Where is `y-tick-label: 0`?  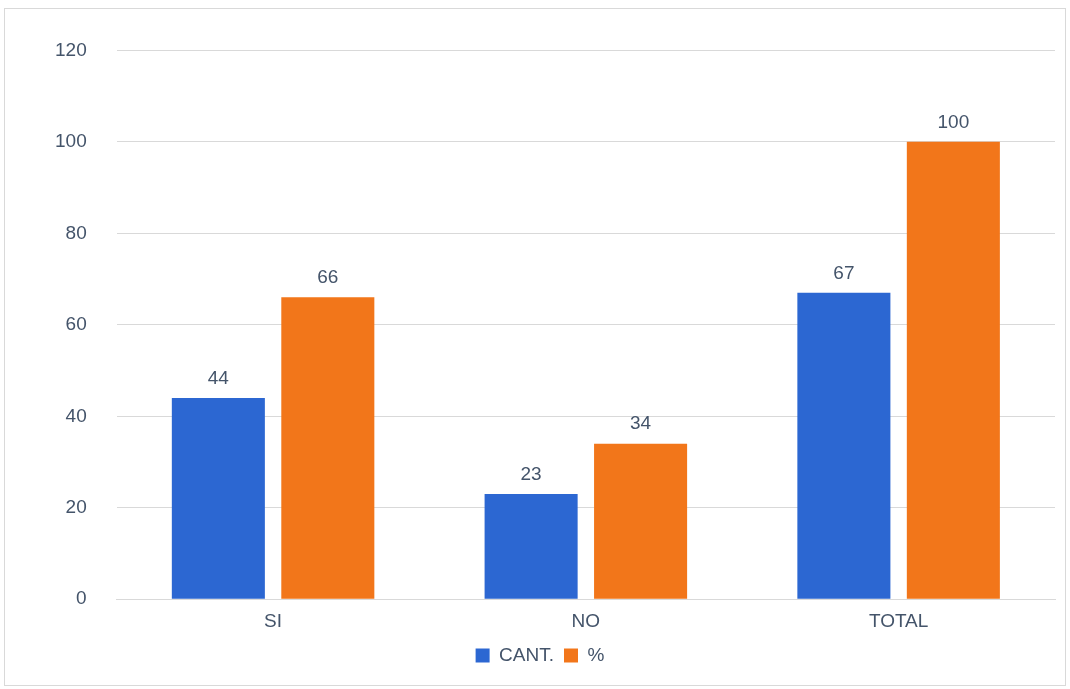
y-tick-label: 0 is located at coordinates (81, 598).